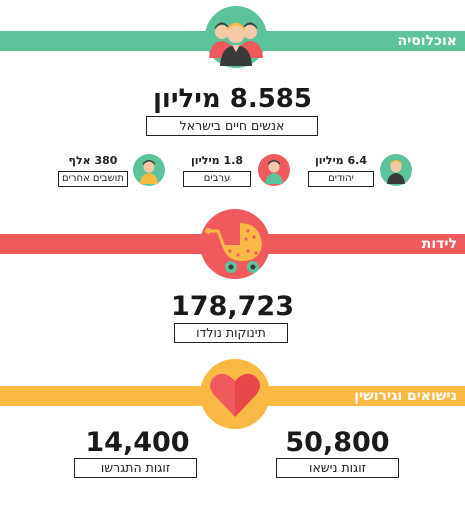  Describe the element at coordinates (341, 160) in the screenshot. I see `group-jews-value: 6.4 מיליון` at that location.